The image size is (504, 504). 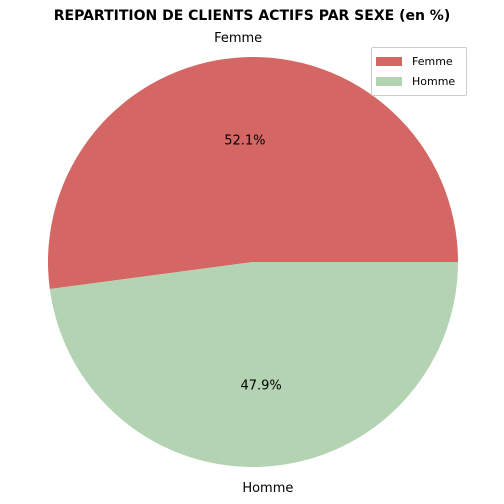 What do you see at coordinates (244, 140) in the screenshot?
I see `slice-percent-femme: 52.1%` at bounding box center [244, 140].